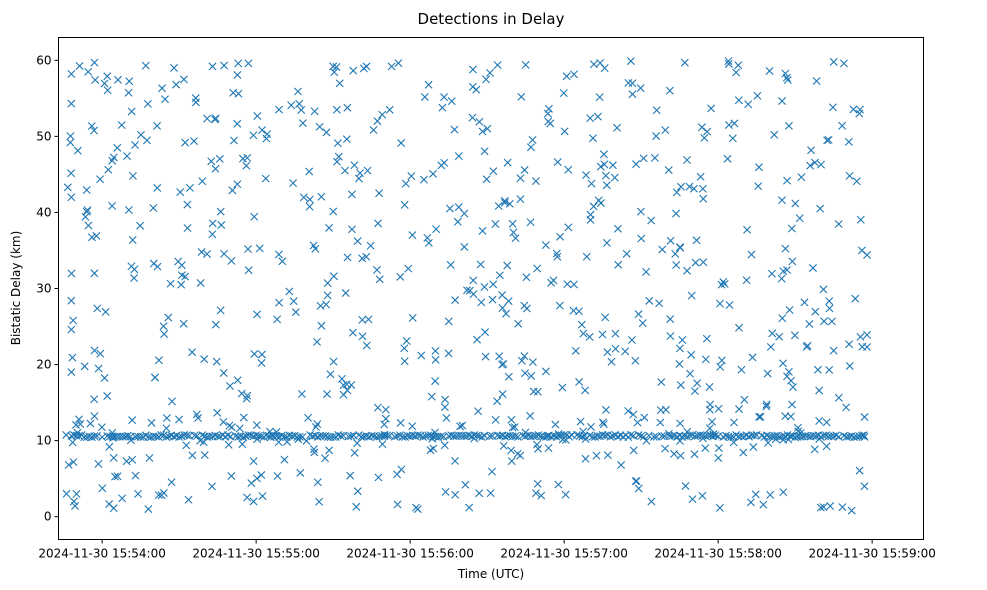 The image size is (987, 590). Describe the element at coordinates (871, 554) in the screenshot. I see `x-tick-label: 2024-11-30 15:59:00` at that location.